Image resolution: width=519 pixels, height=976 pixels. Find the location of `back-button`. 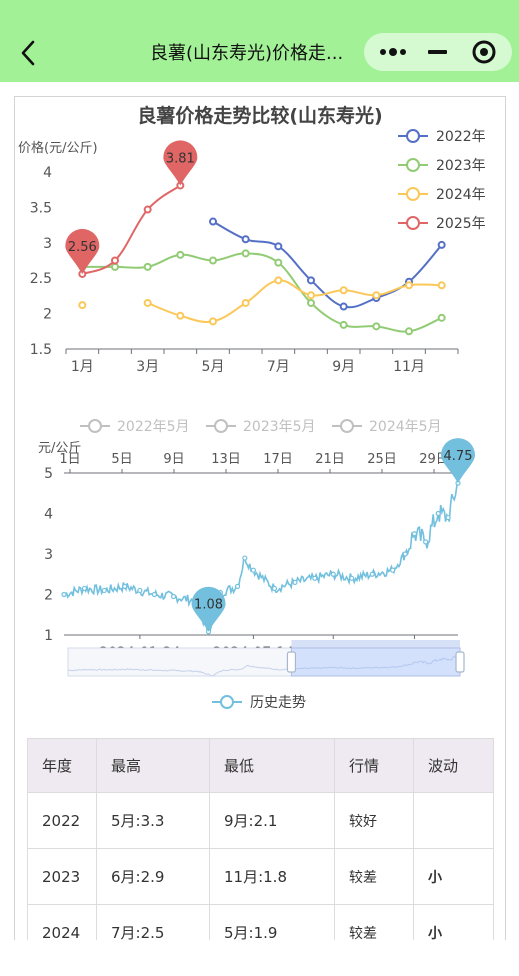

back-button is located at coordinates (29, 53).